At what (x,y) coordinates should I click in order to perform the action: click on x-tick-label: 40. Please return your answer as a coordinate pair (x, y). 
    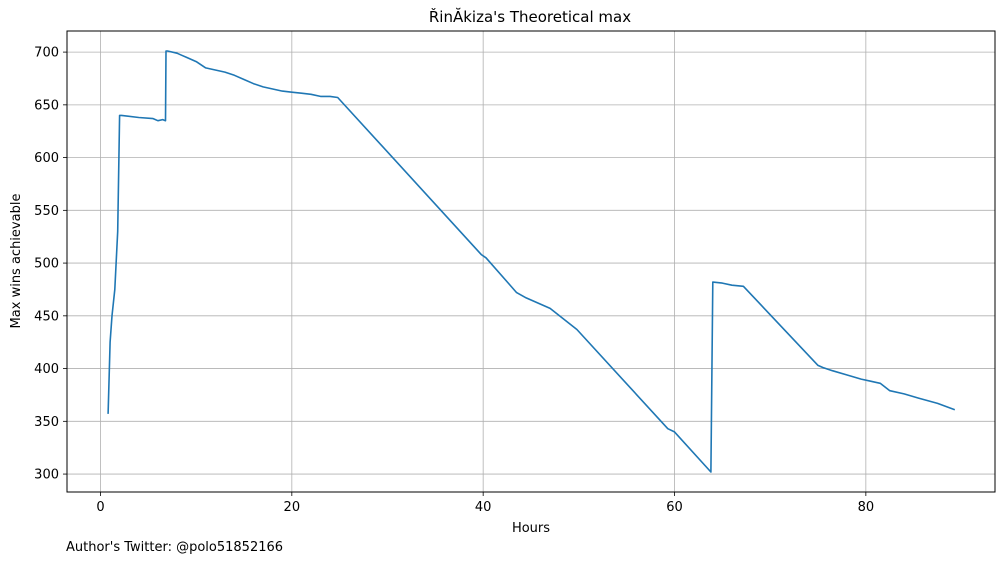
    Looking at the image, I should click on (483, 507).